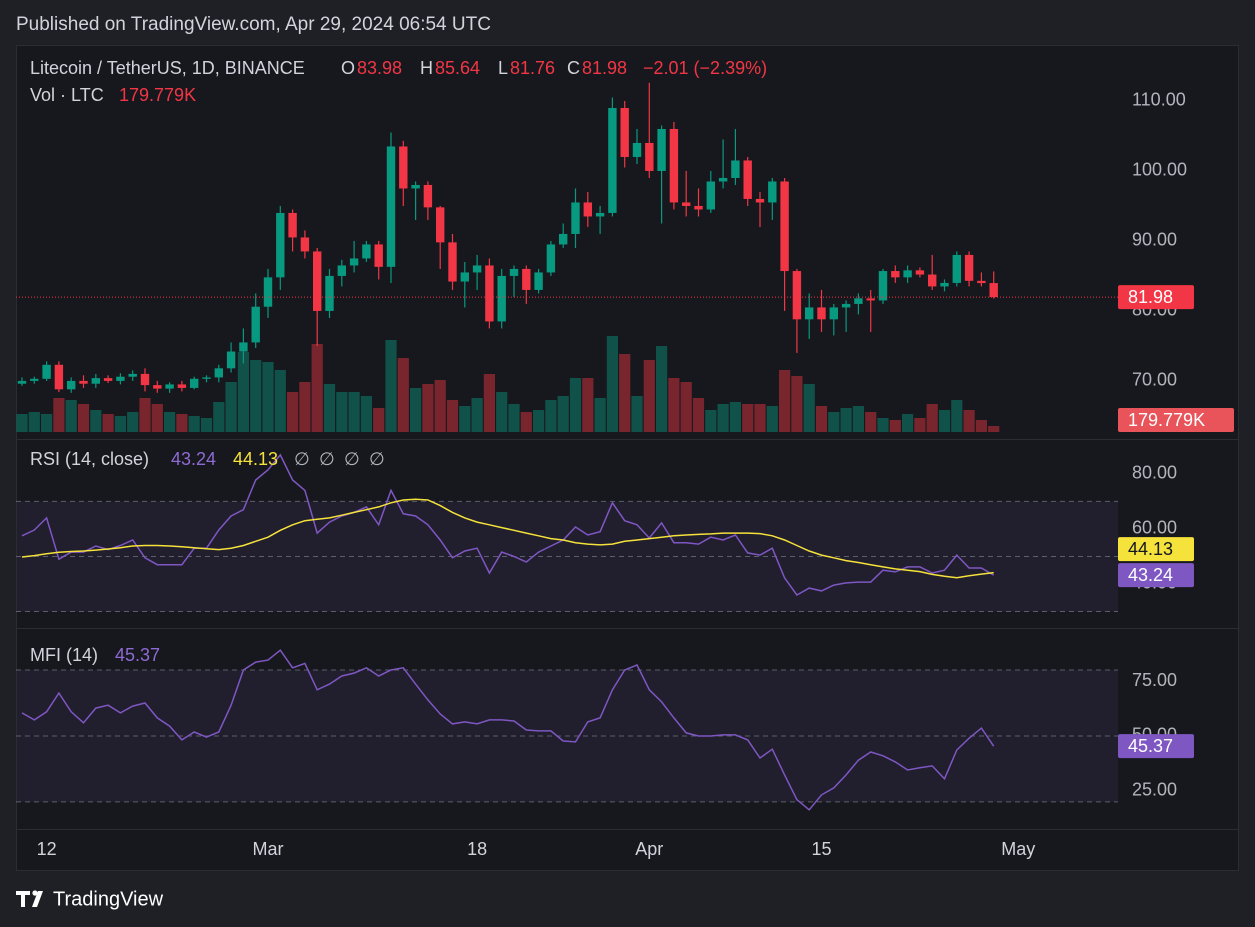 The height and width of the screenshot is (927, 1255). Describe the element at coordinates (137, 655) in the screenshot. I see `mfi-value: 45.37` at that location.